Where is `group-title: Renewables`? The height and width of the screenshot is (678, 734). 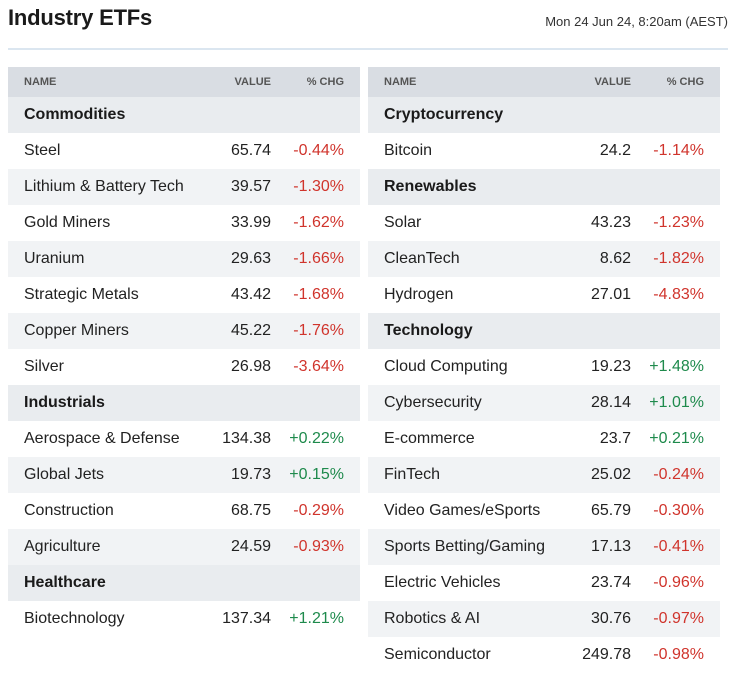 group-title: Renewables is located at coordinates (430, 186).